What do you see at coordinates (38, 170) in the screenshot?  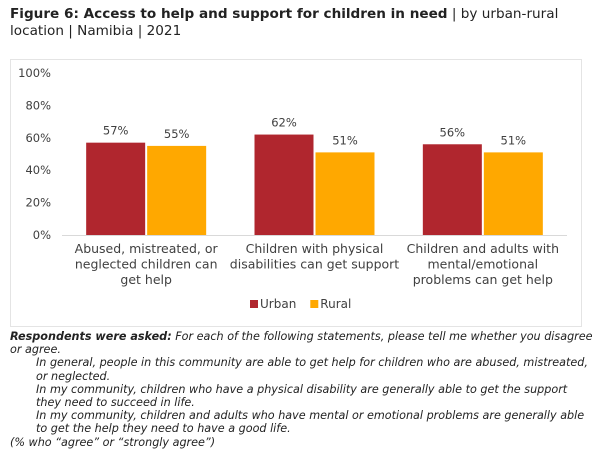 I see `y-tick-label: 40%` at bounding box center [38, 170].